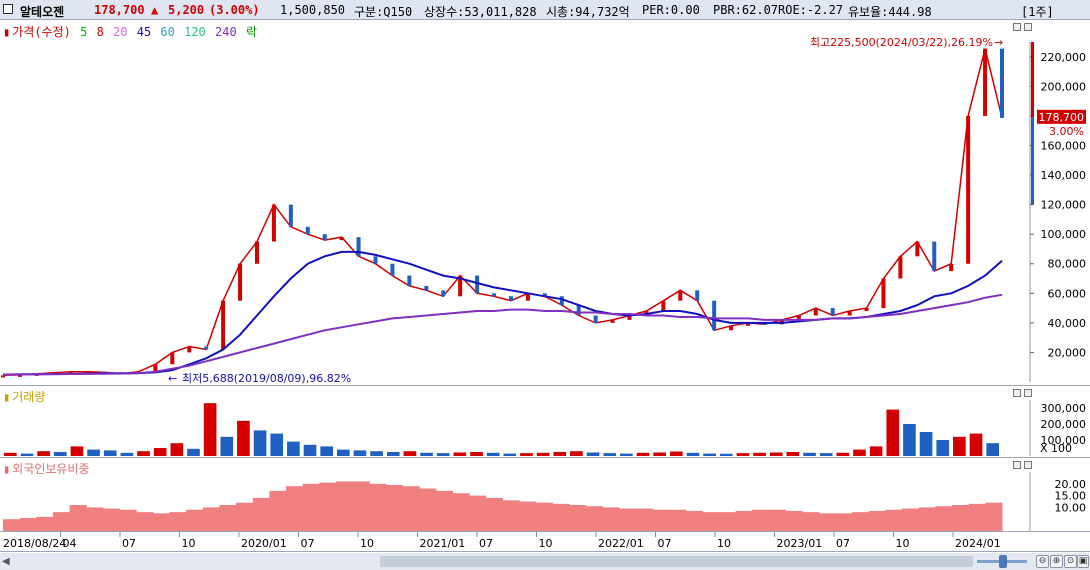 Image resolution: width=1090 pixels, height=570 pixels. Describe the element at coordinates (545, 422) in the screenshot. I see `volume-panel: ▮ 거래량 100,000 200,000 300,000 X 100` at that location.